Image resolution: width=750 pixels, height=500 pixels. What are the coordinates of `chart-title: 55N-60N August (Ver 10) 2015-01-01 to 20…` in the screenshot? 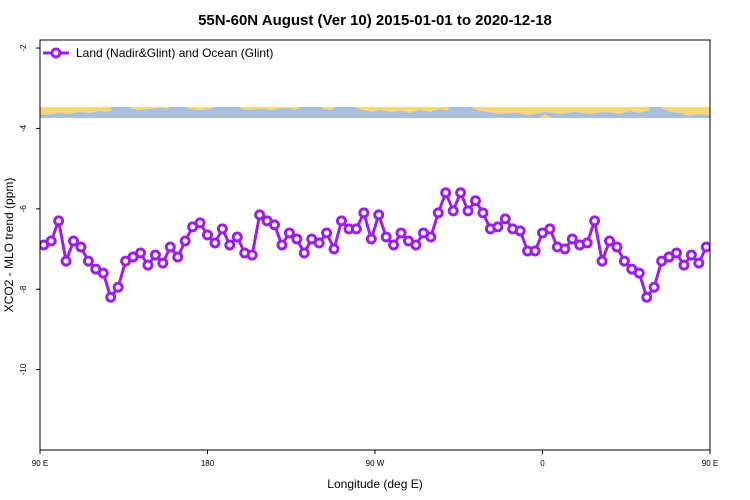 It's located at (375, 20).